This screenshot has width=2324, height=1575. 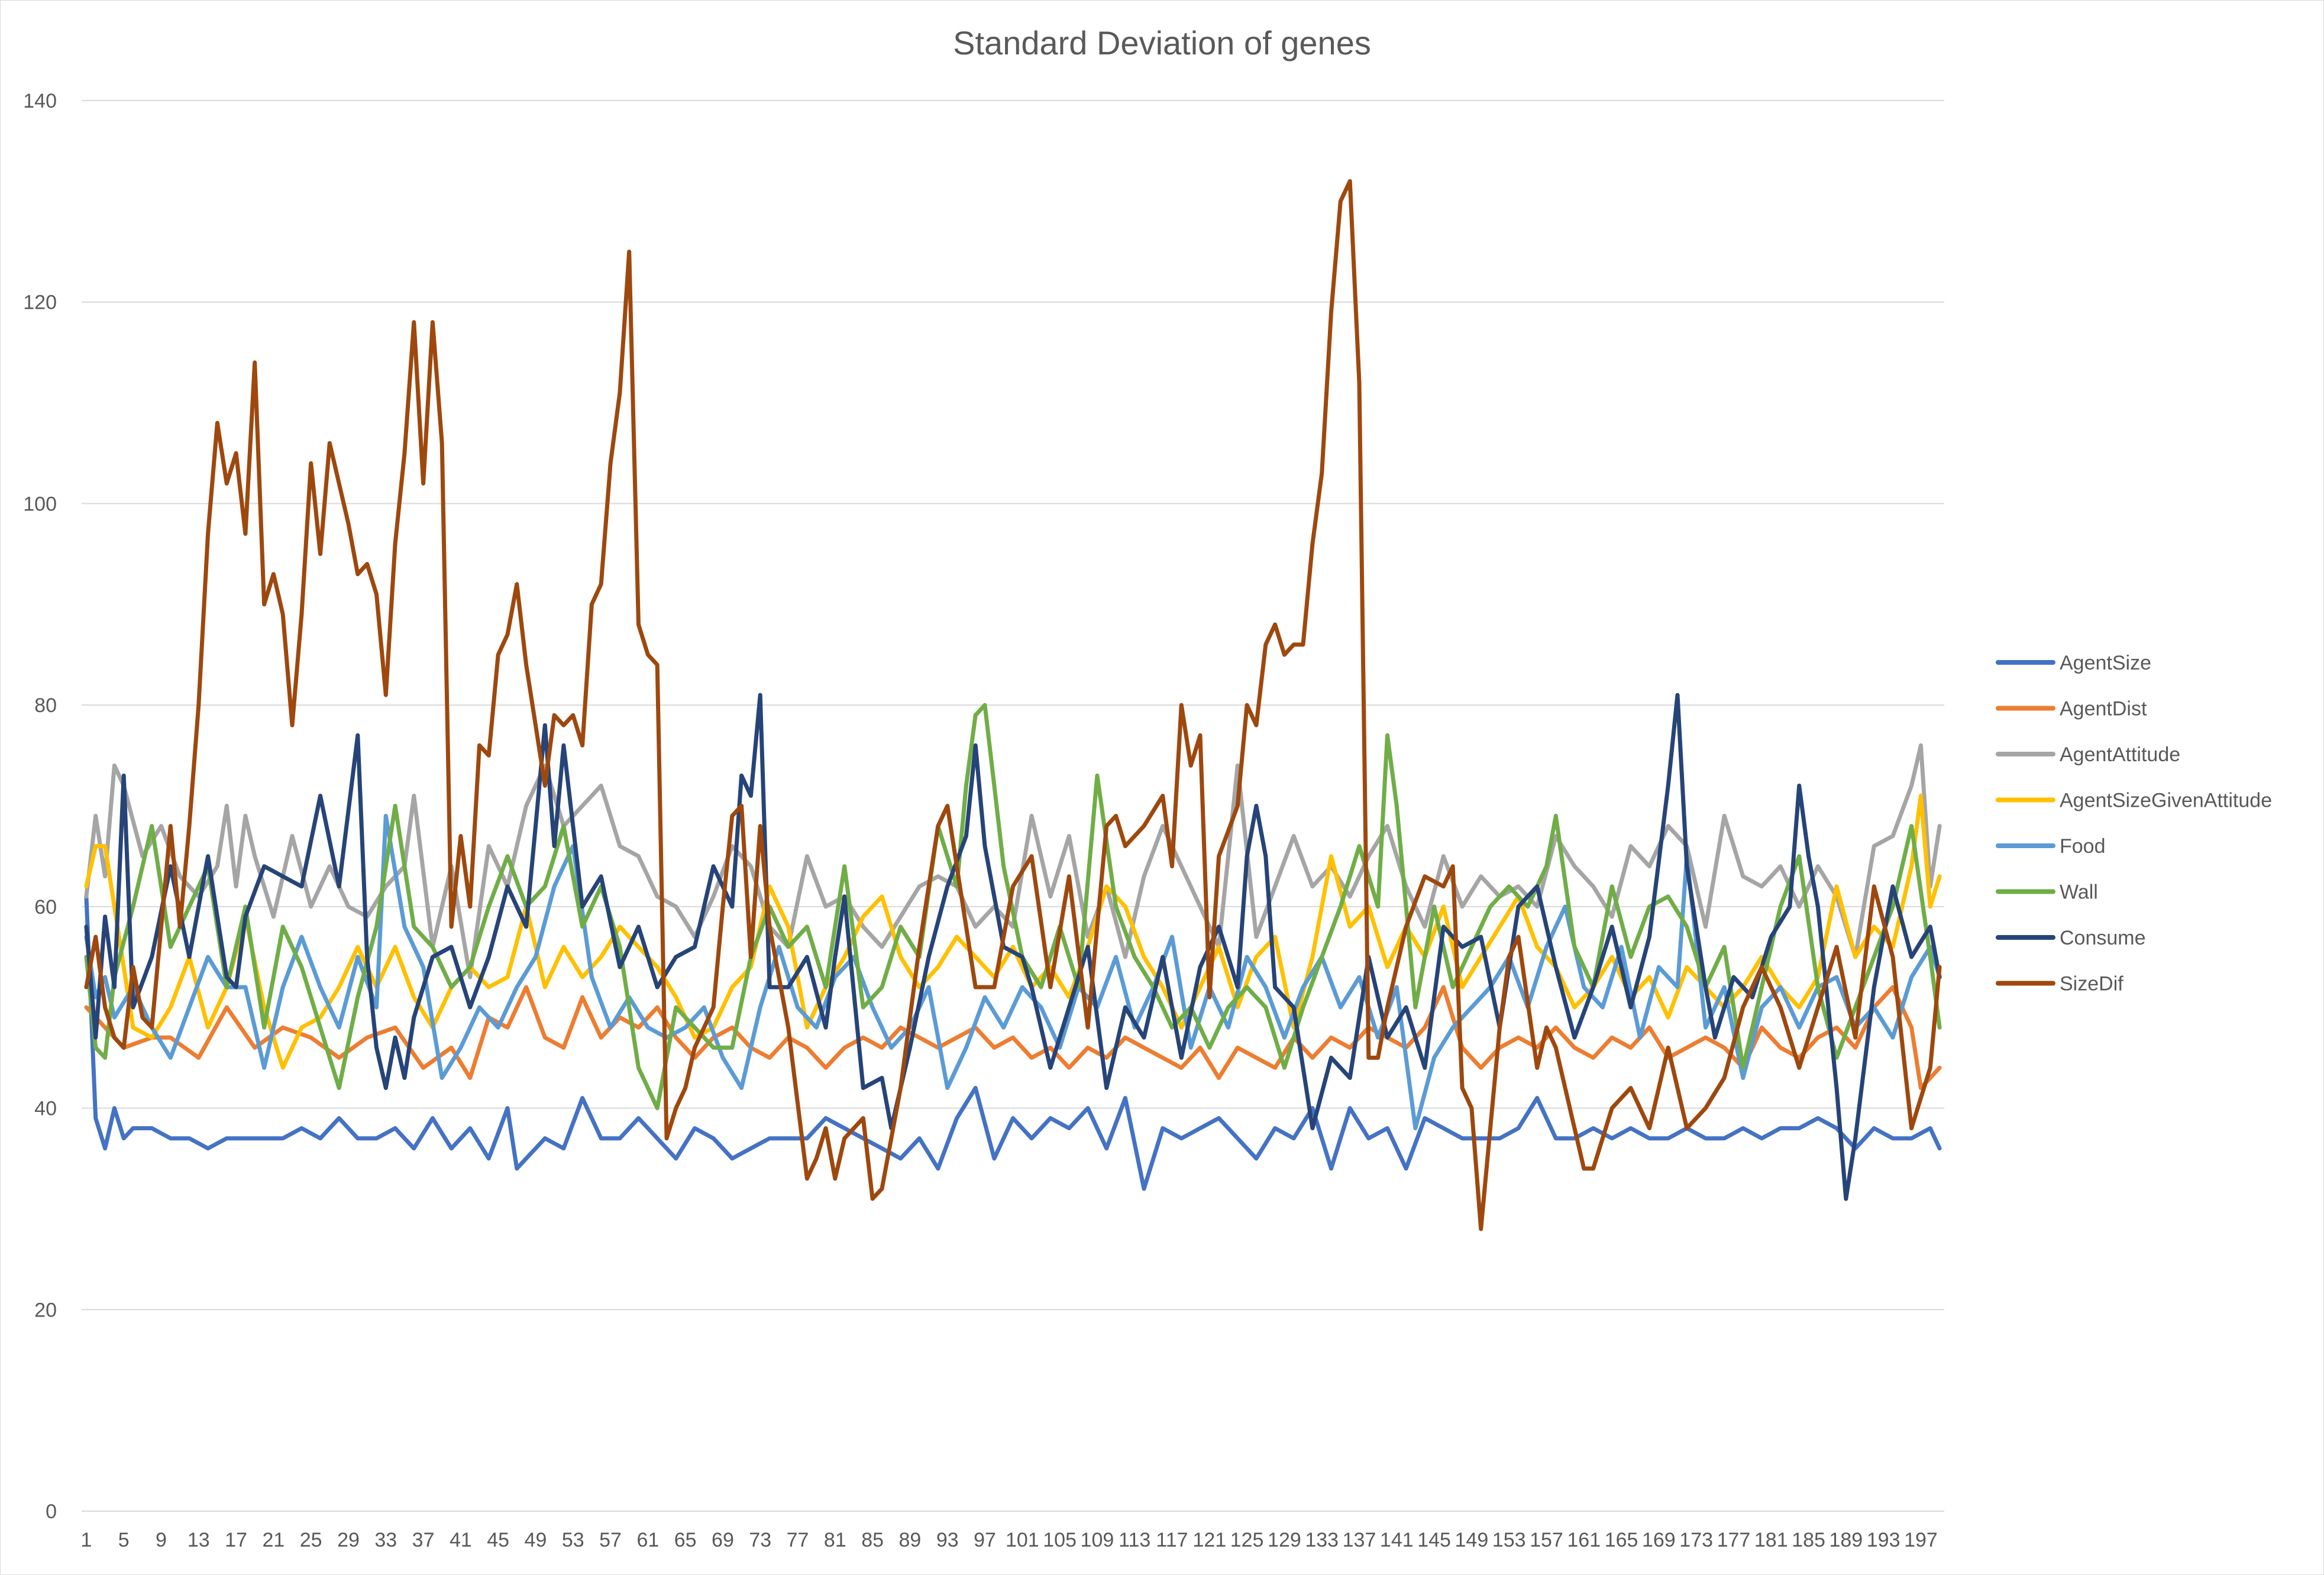 What do you see at coordinates (236, 1540) in the screenshot?
I see `x-tick-label: 17` at bounding box center [236, 1540].